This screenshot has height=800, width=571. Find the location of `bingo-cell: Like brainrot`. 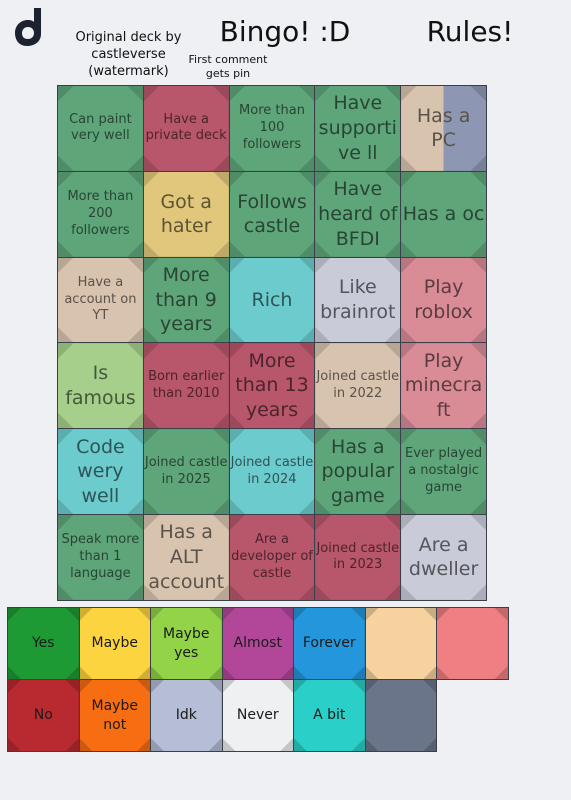

bingo-cell: Like brainrot is located at coordinates (358, 300).